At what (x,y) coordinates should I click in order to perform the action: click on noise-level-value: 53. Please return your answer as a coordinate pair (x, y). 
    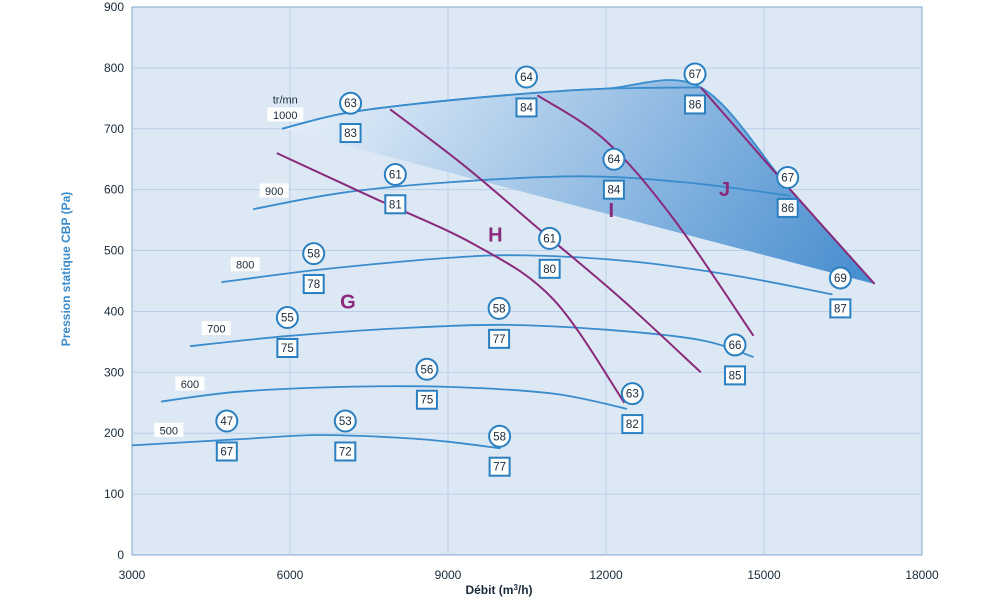
    Looking at the image, I should click on (345, 422).